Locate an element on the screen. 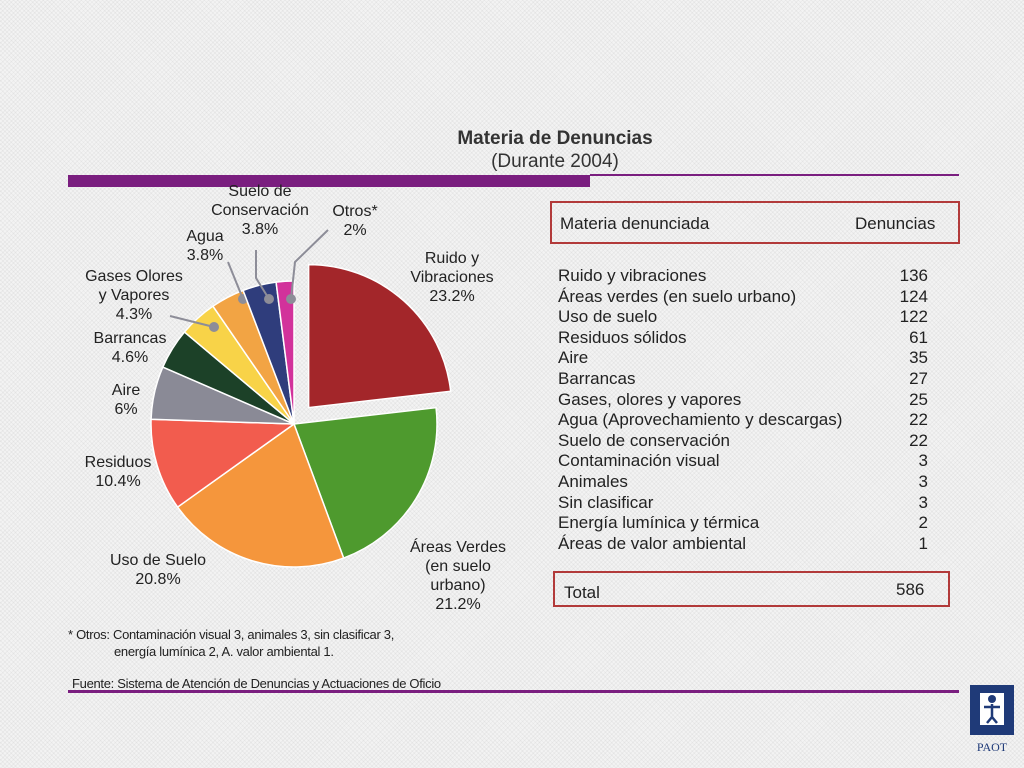 The image size is (1024, 768). table-row-value: 35 is located at coordinates (918, 358).